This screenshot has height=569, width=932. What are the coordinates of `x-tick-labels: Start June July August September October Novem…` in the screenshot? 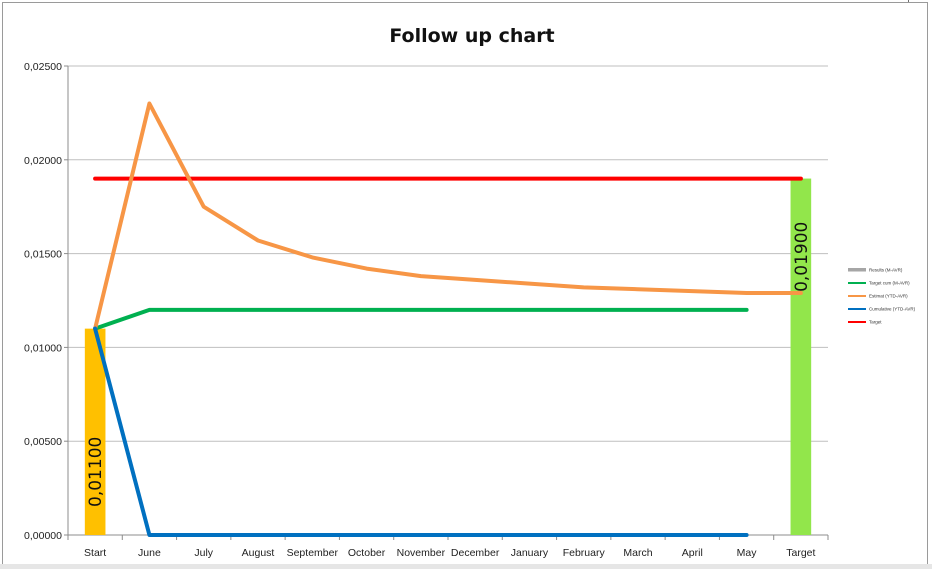 It's located at (449, 553).